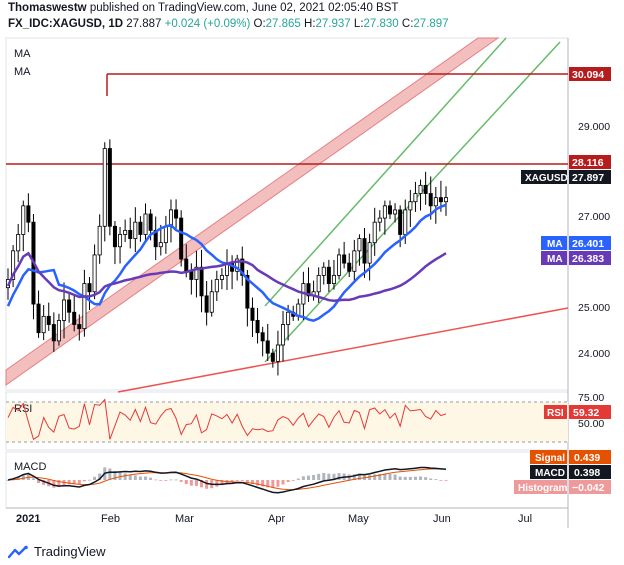 Image resolution: width=624 pixels, height=565 pixels. I want to click on macd-line, so click(227, 480).